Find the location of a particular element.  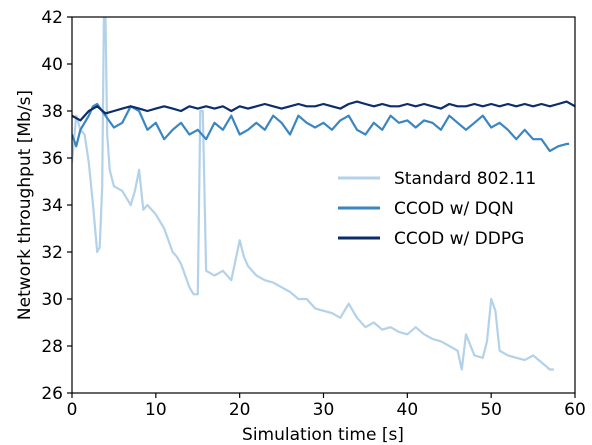

legend: Standard 802.11 CCOD w/ DQN CCOD w/ DDPG is located at coordinates (437, 209).